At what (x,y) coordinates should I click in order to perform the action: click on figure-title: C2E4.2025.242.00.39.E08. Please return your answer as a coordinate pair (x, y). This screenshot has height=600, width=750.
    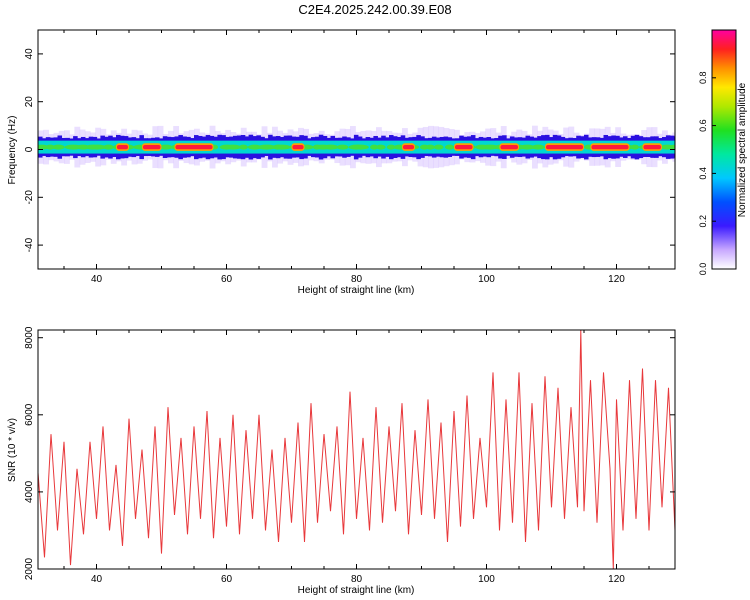
    Looking at the image, I should click on (375, 9).